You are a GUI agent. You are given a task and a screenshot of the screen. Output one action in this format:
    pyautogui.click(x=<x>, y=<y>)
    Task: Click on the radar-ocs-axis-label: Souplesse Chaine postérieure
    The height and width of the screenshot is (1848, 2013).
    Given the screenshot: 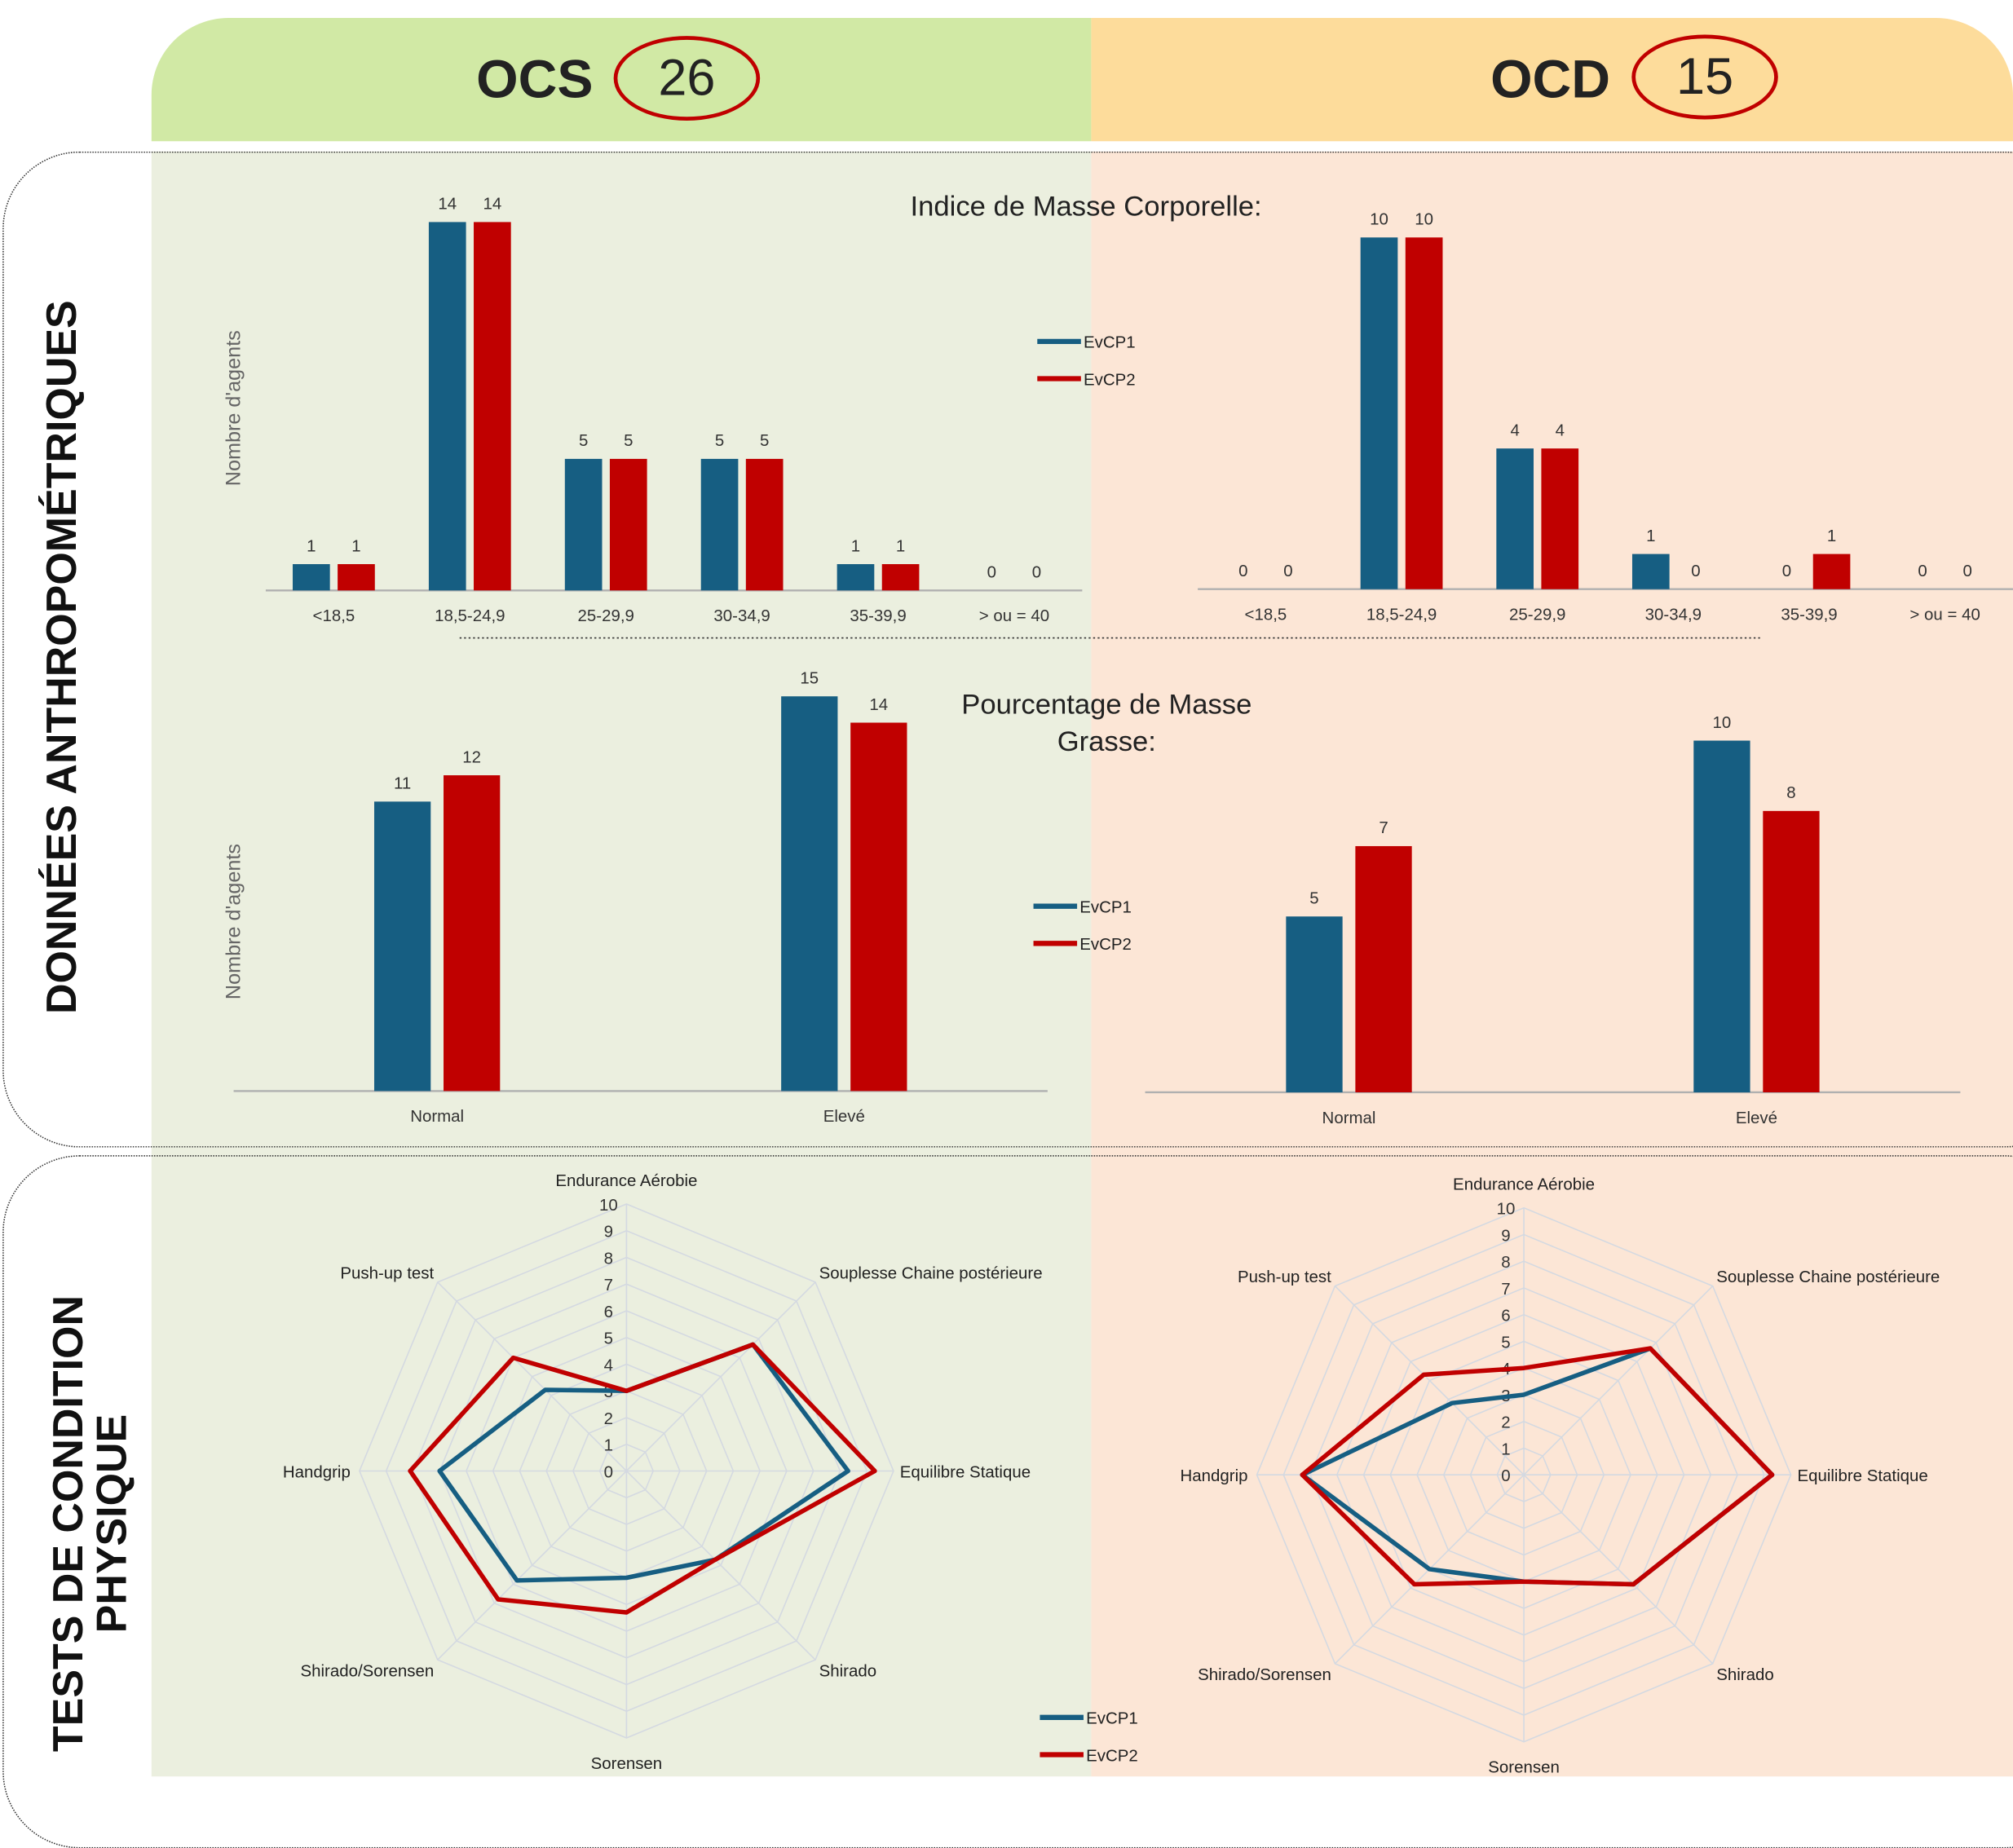 What is the action you would take?
    pyautogui.click(x=931, y=1273)
    